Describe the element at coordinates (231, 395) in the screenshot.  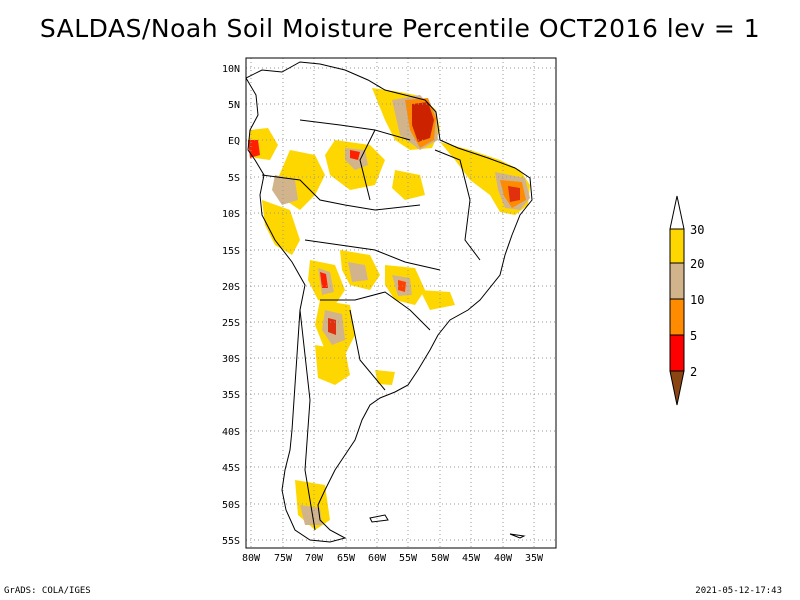
I see `lat-label: 35S` at that location.